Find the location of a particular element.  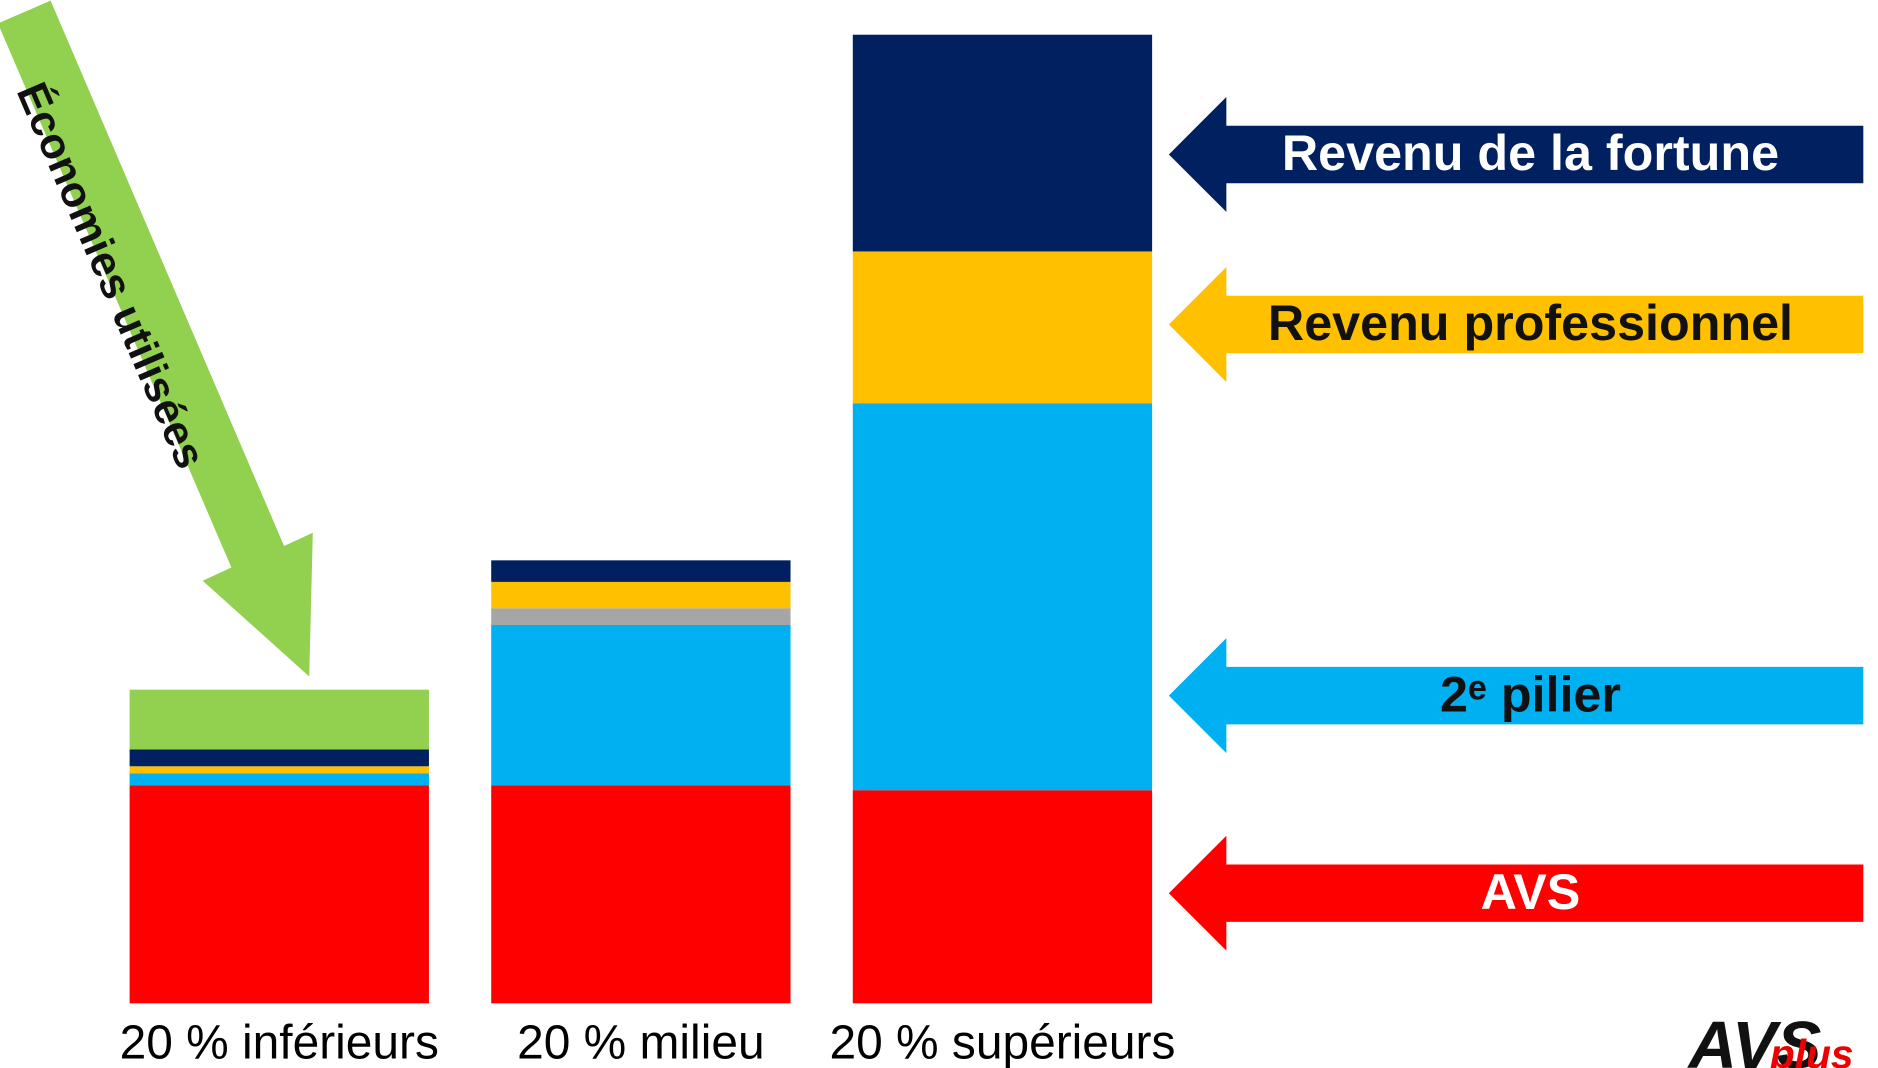

legend-label: AVS is located at coordinates (1531, 891).